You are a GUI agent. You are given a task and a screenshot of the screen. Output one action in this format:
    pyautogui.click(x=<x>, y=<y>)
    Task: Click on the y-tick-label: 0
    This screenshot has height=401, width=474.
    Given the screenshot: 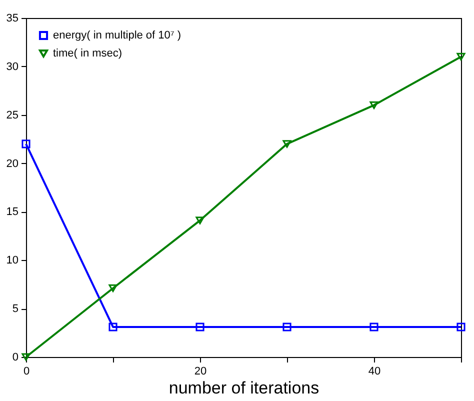 What is the action you would take?
    pyautogui.click(x=15, y=358)
    